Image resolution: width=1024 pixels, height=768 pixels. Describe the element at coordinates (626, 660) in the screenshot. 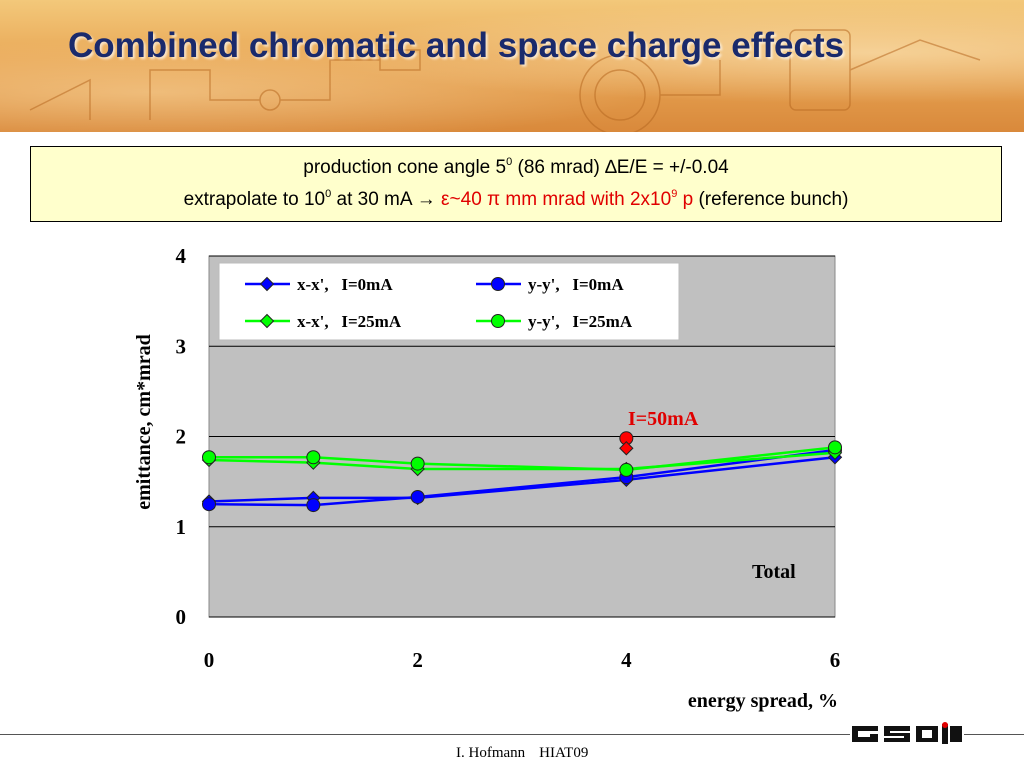

I see `x-tick-label: 4` at that location.